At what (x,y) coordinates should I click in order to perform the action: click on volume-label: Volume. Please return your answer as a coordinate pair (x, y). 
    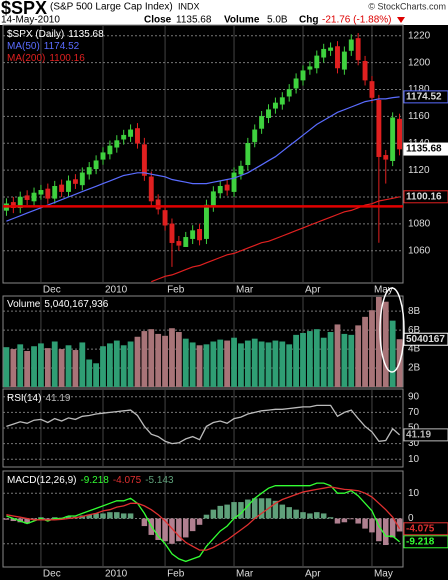
    Looking at the image, I should click on (242, 20).